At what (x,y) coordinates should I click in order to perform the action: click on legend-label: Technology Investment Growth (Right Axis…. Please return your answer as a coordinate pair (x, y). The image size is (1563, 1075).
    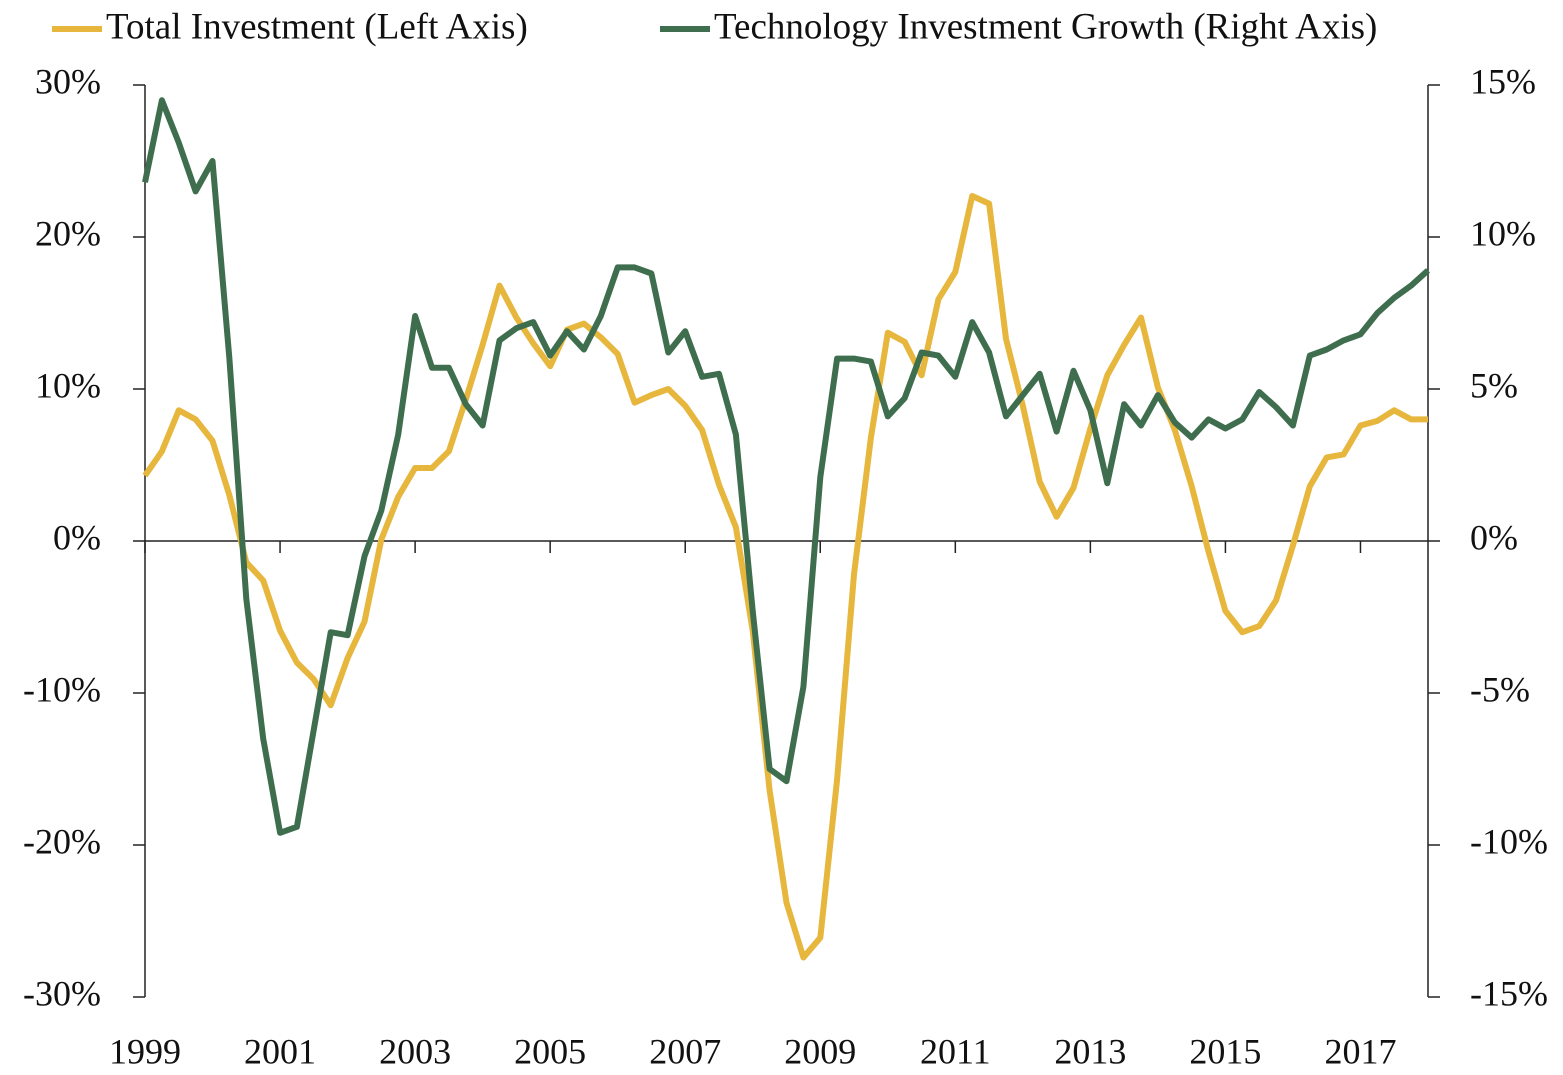
    Looking at the image, I should click on (1045, 26).